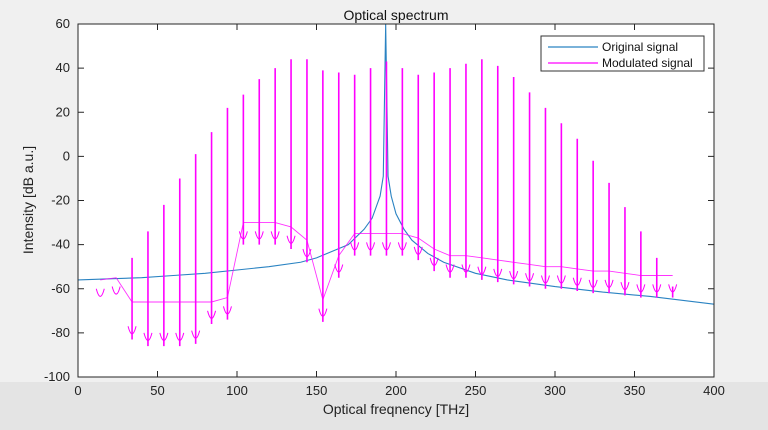  Describe the element at coordinates (60, 200) in the screenshot. I see `y-tick-label-4: -20` at that location.